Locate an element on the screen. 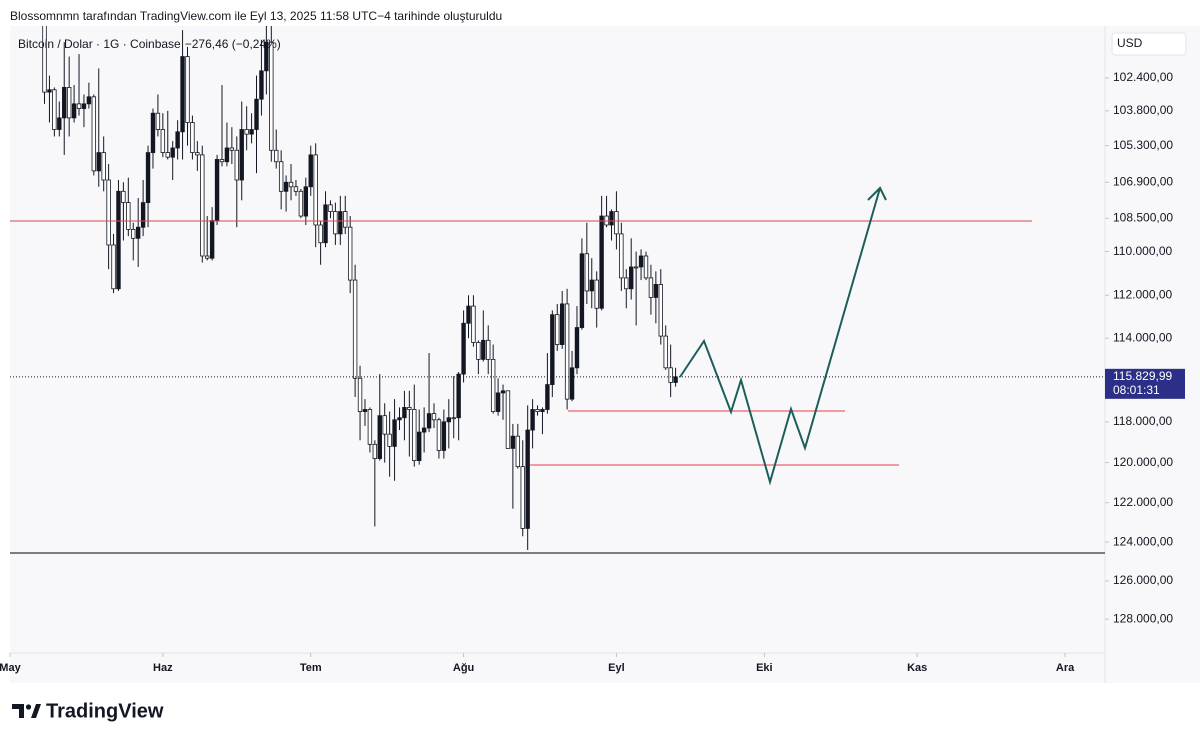 The height and width of the screenshot is (747, 1200). x-tick-label: Ağu is located at coordinates (463, 668).